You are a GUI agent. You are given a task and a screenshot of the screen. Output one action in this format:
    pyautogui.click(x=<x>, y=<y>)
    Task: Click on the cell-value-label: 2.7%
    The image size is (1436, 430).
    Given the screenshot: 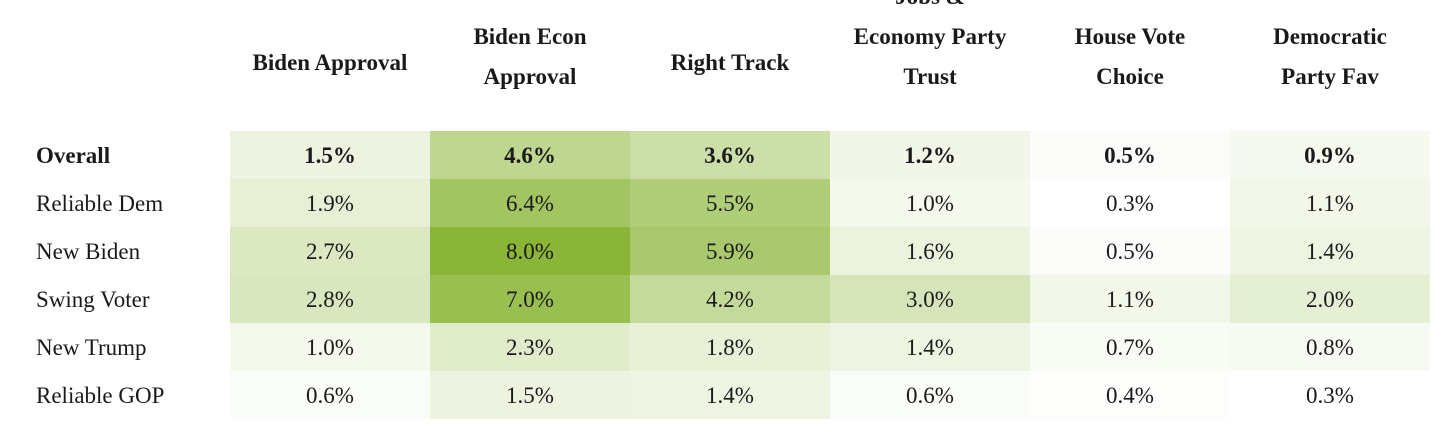 What is the action you would take?
    pyautogui.click(x=330, y=251)
    